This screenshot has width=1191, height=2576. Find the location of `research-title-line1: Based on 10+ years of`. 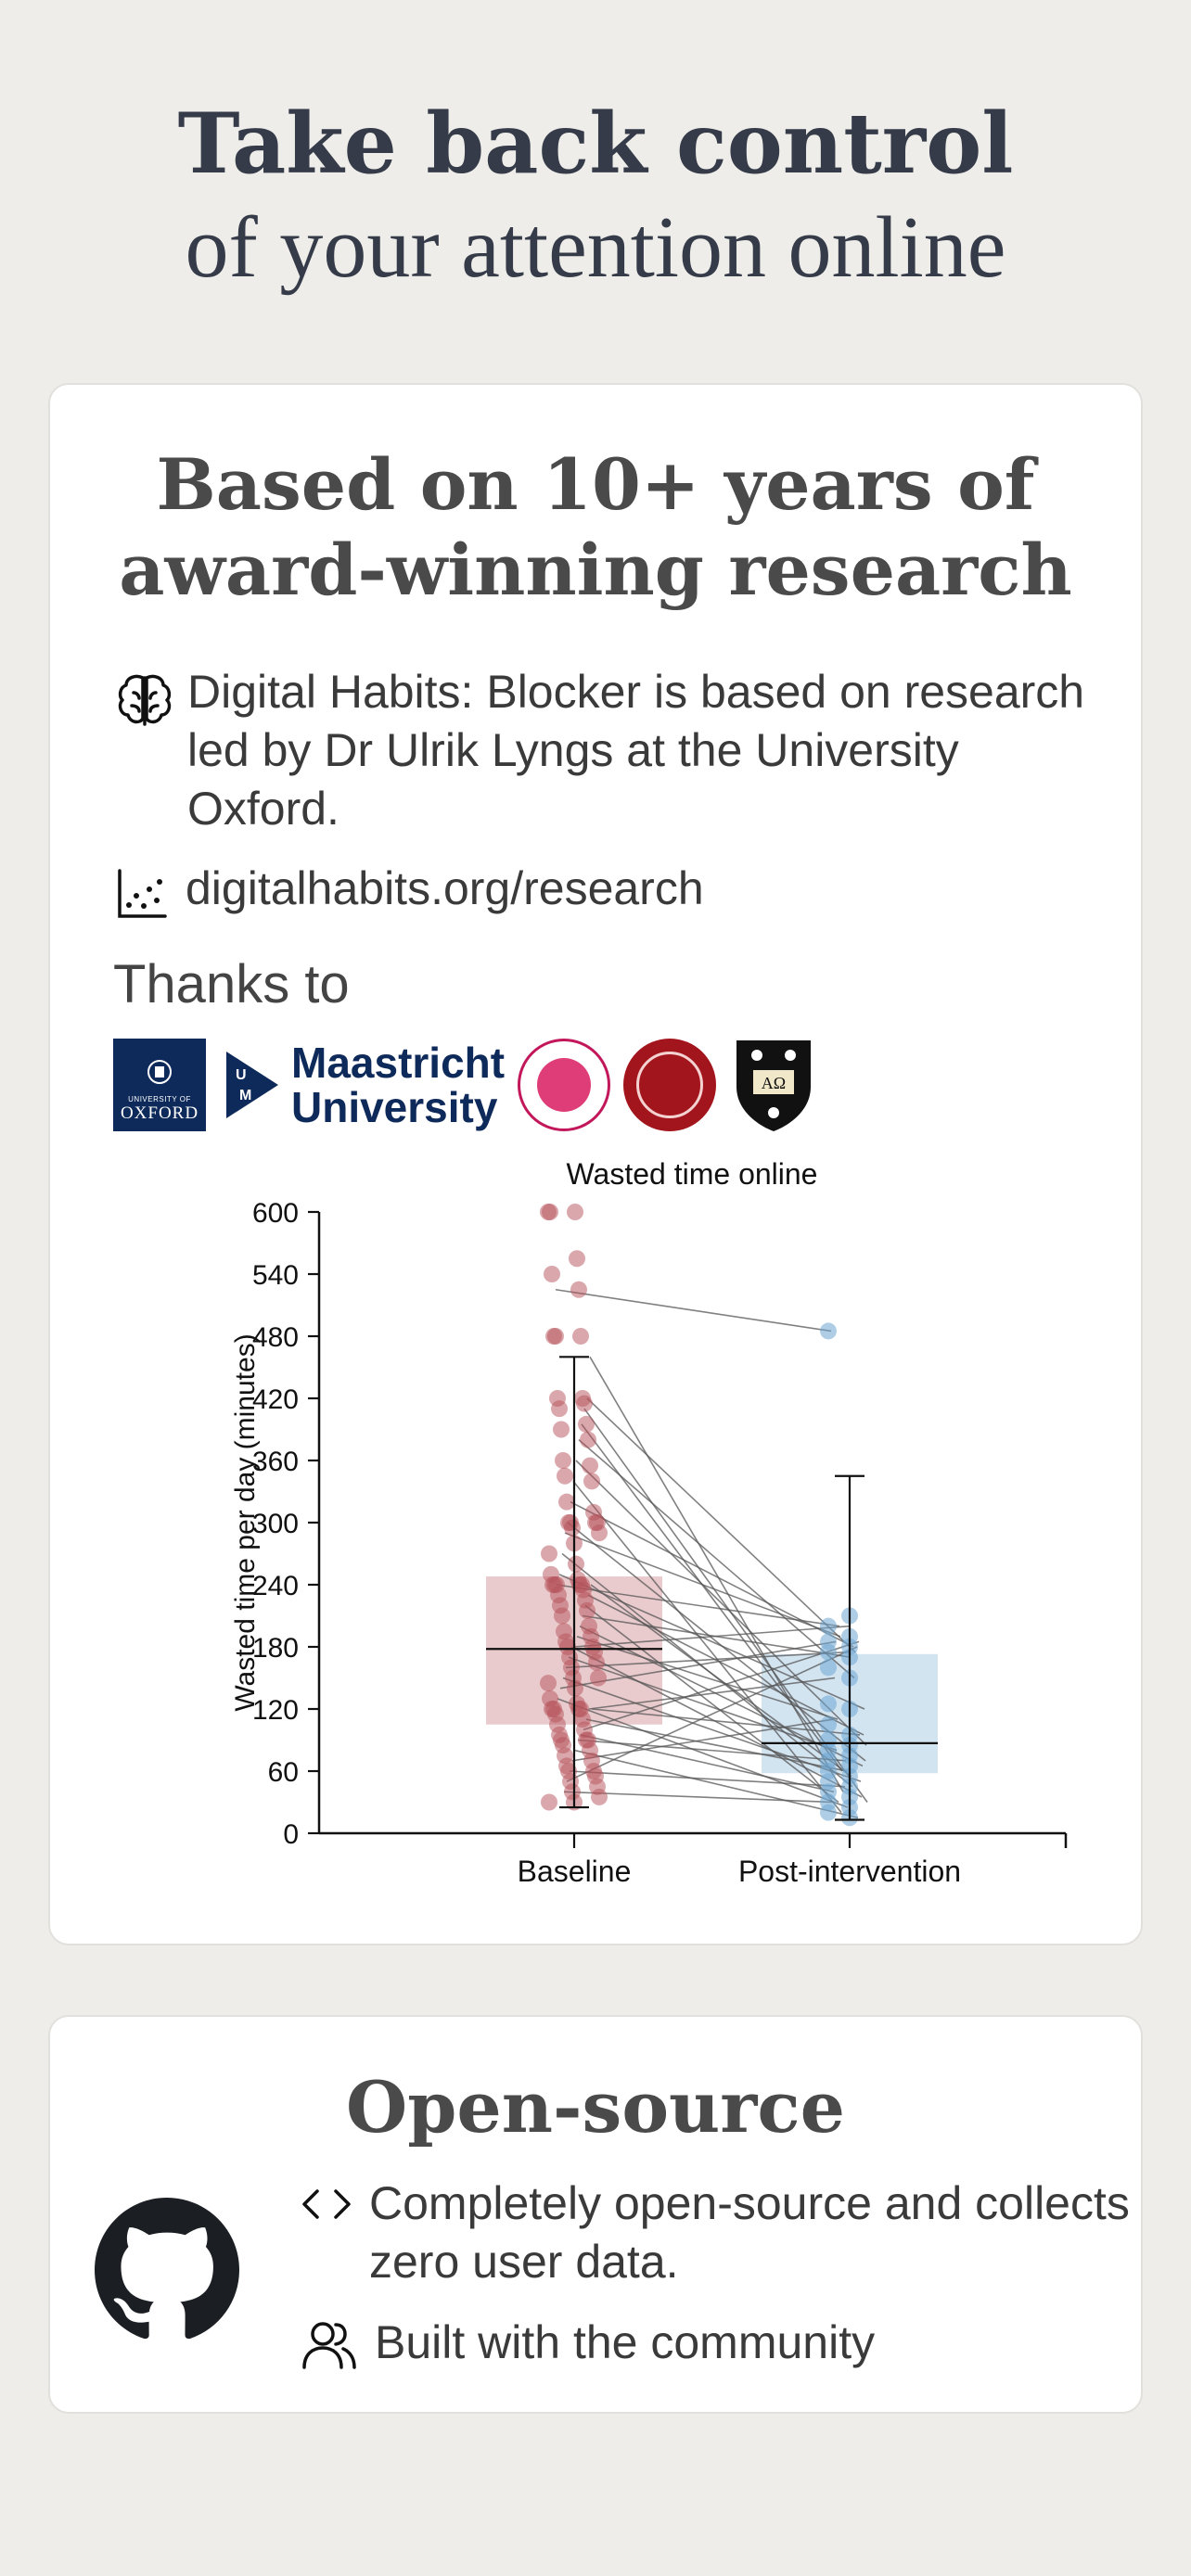

research-title-line1: Based on 10+ years of is located at coordinates (595, 485).